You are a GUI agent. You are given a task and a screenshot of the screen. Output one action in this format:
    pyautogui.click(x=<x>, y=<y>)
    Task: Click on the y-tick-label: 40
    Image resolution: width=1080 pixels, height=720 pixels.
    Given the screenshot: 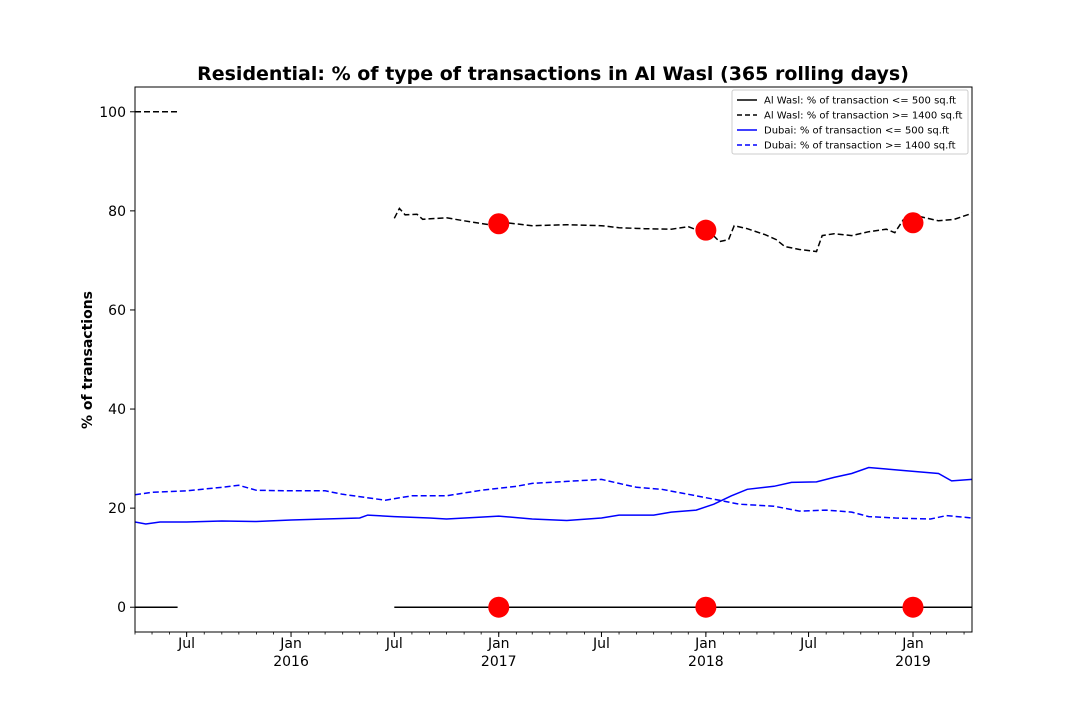 What is the action you would take?
    pyautogui.click(x=117, y=410)
    